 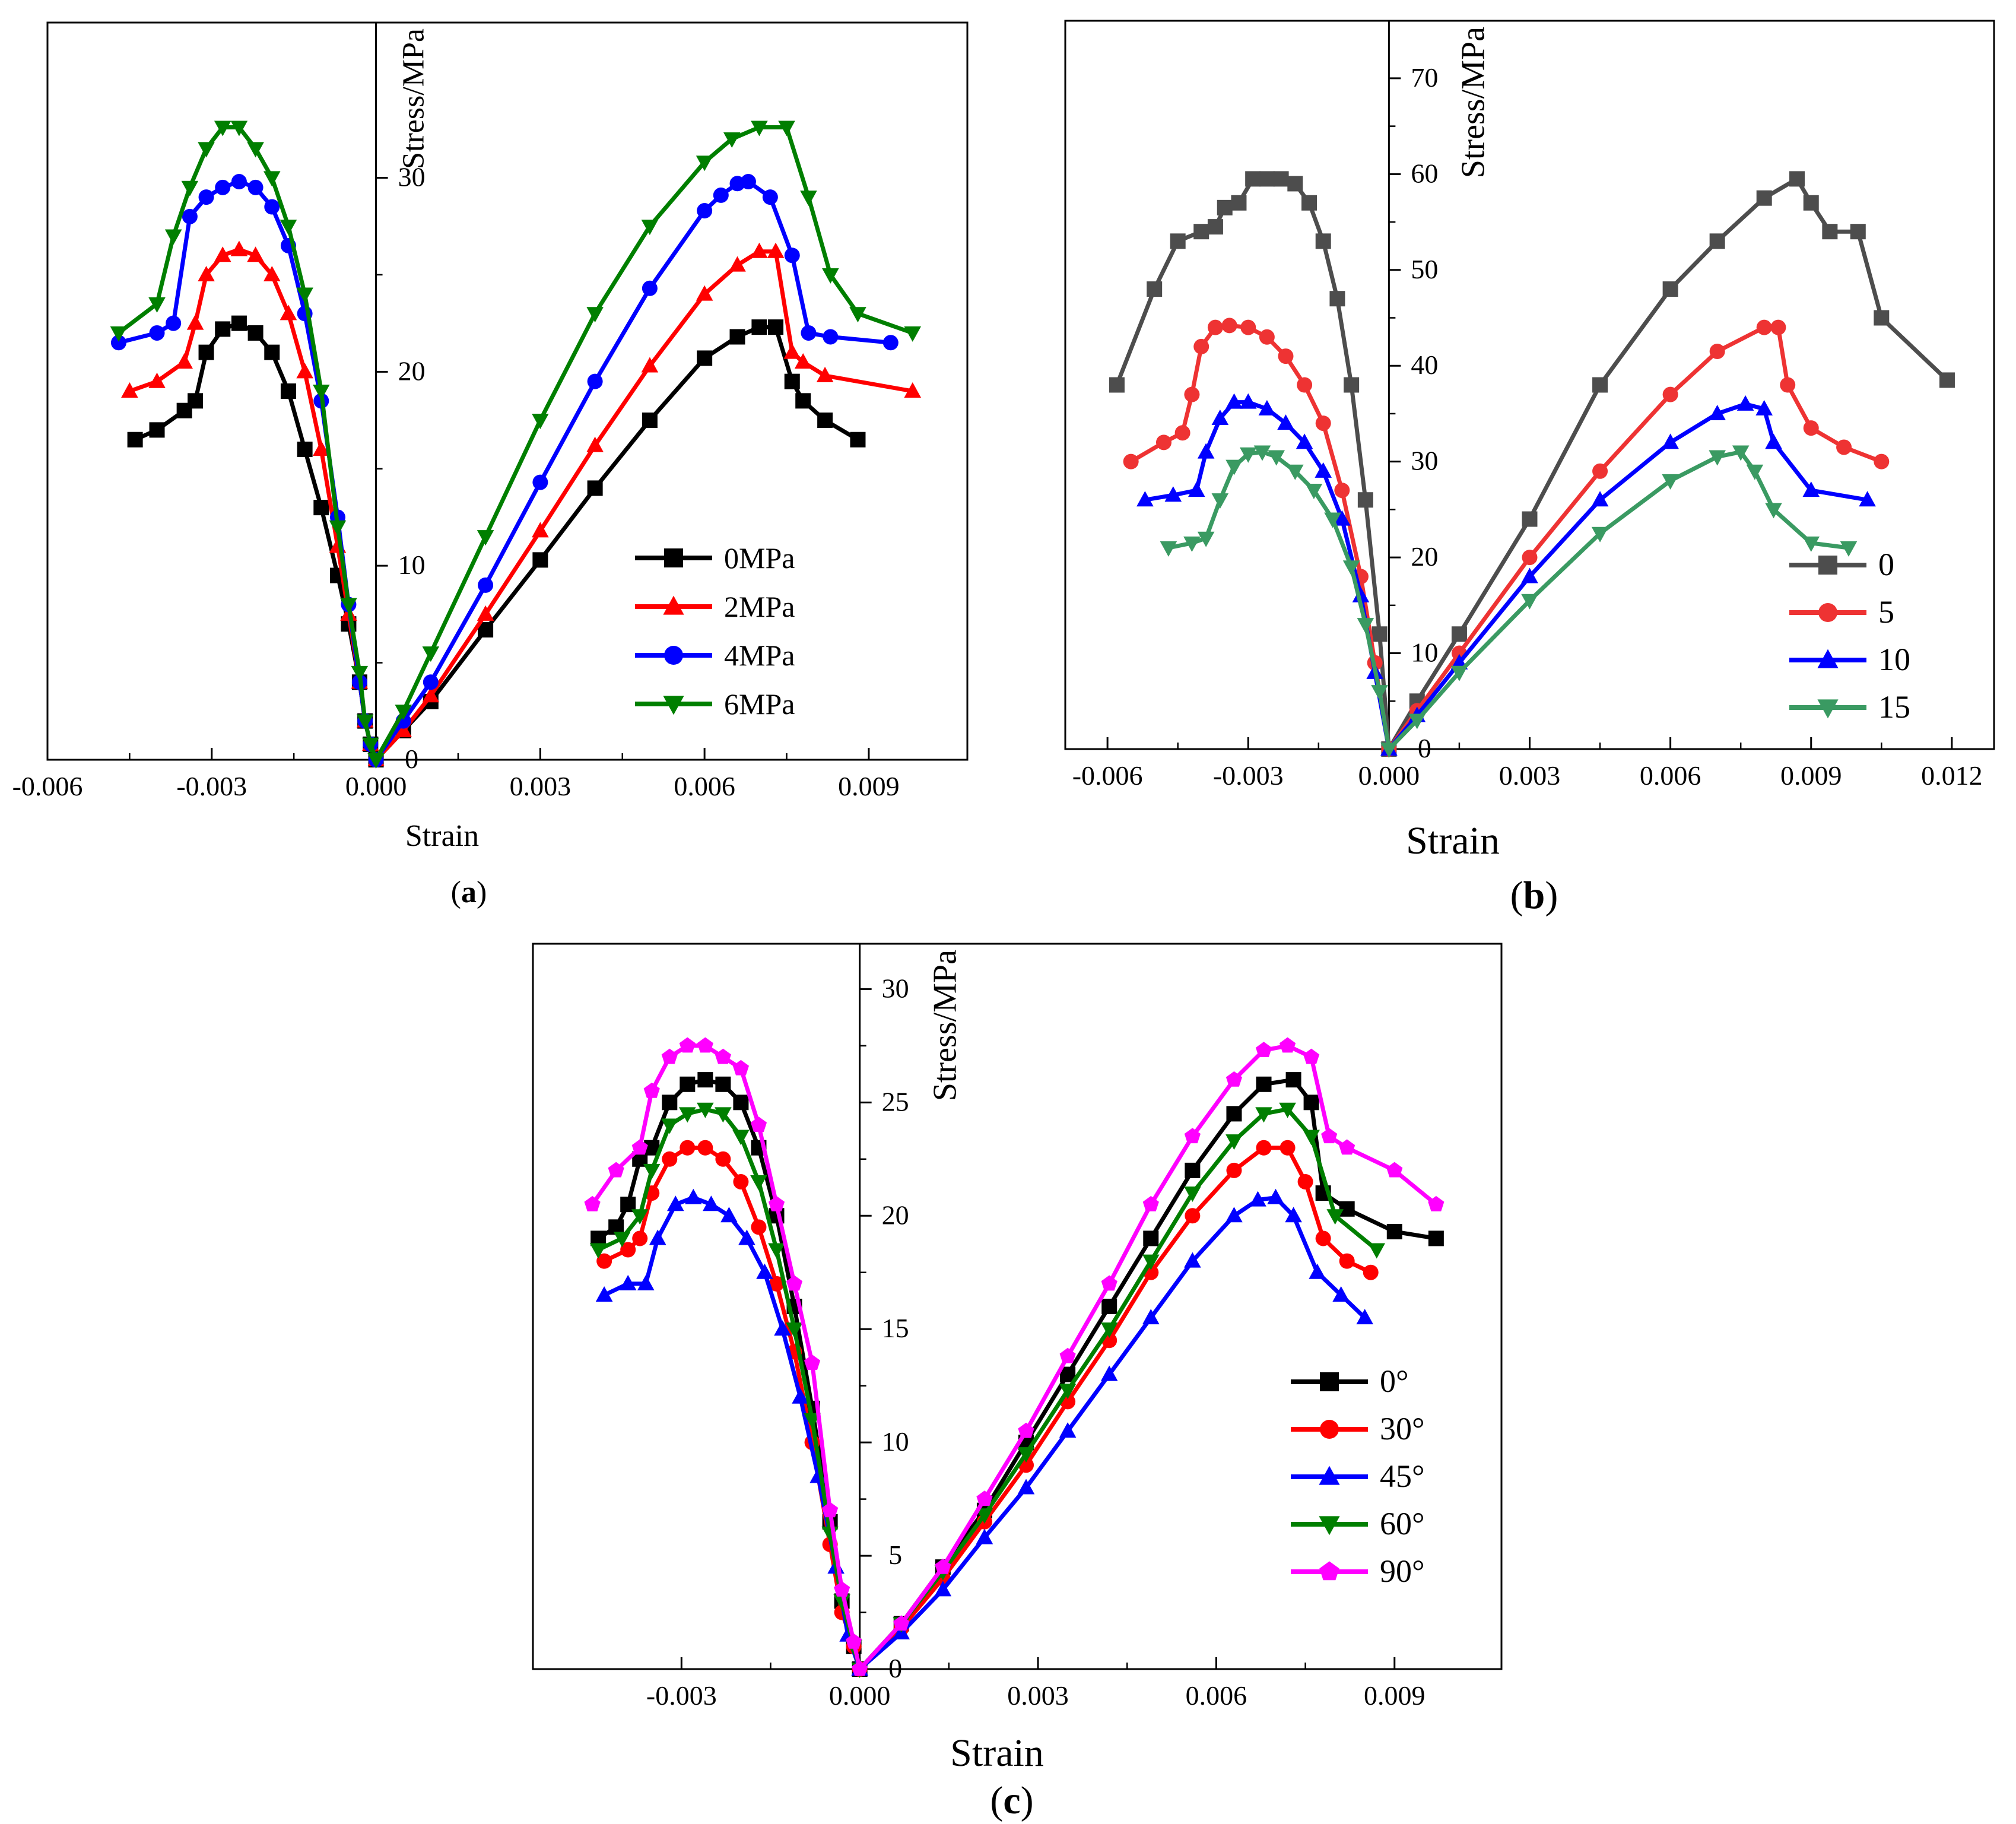 What do you see at coordinates (442, 836) in the screenshot?
I see `x-axis-label: Strain` at bounding box center [442, 836].